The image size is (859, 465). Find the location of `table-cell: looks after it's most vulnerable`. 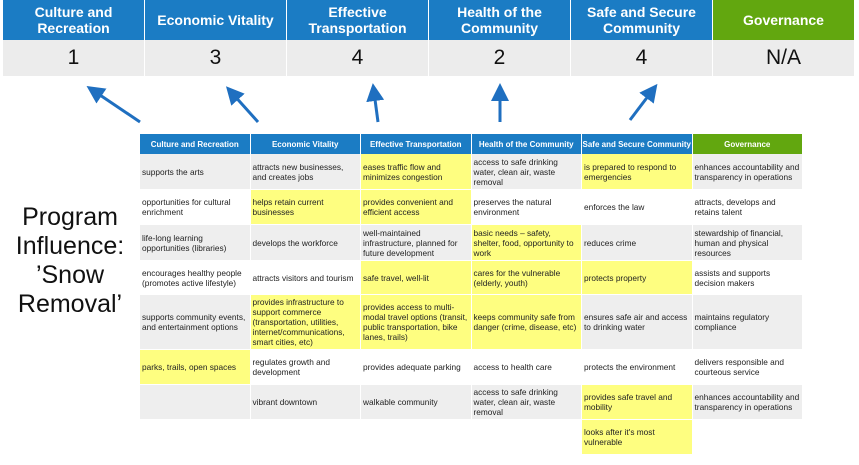

table-cell: looks after it's most vulnerable is located at coordinates (637, 437).